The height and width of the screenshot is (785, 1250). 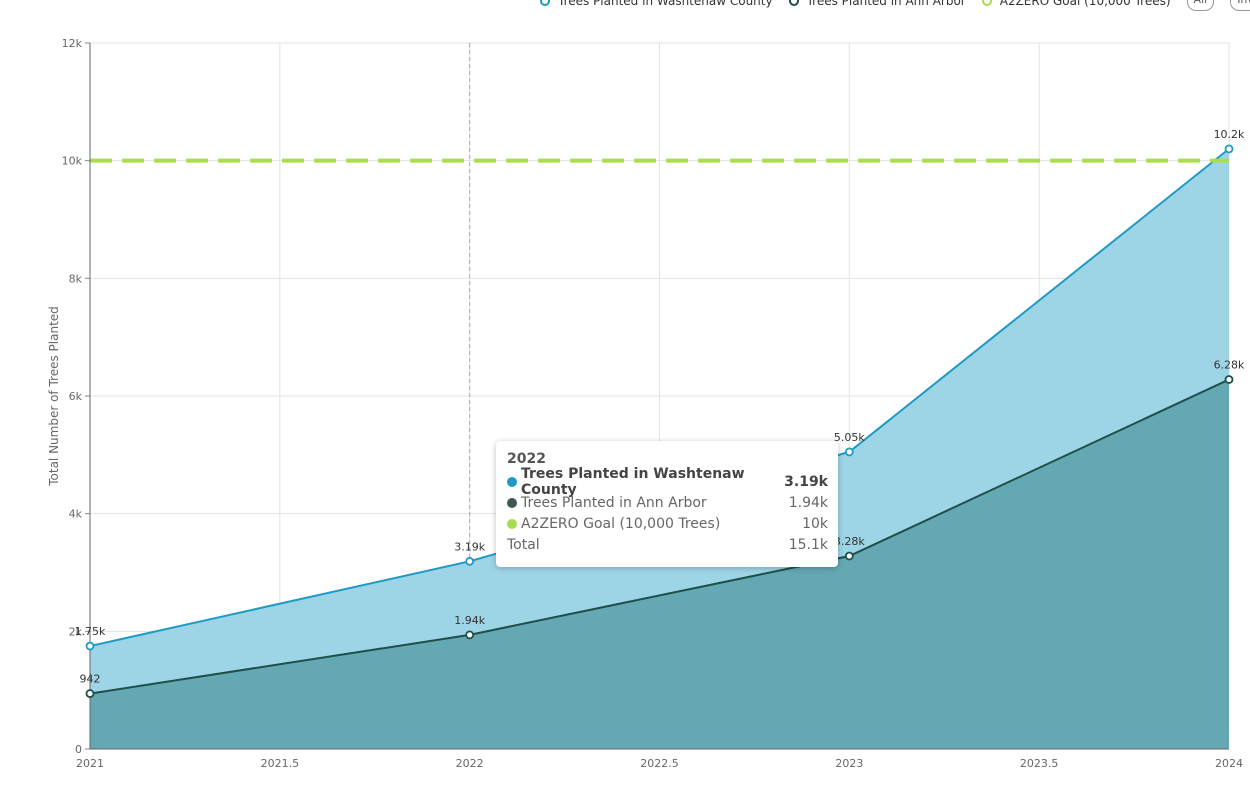 I want to click on legend-label-washtenaw: Trees Planted in Washtenaw County, so click(x=665, y=4).